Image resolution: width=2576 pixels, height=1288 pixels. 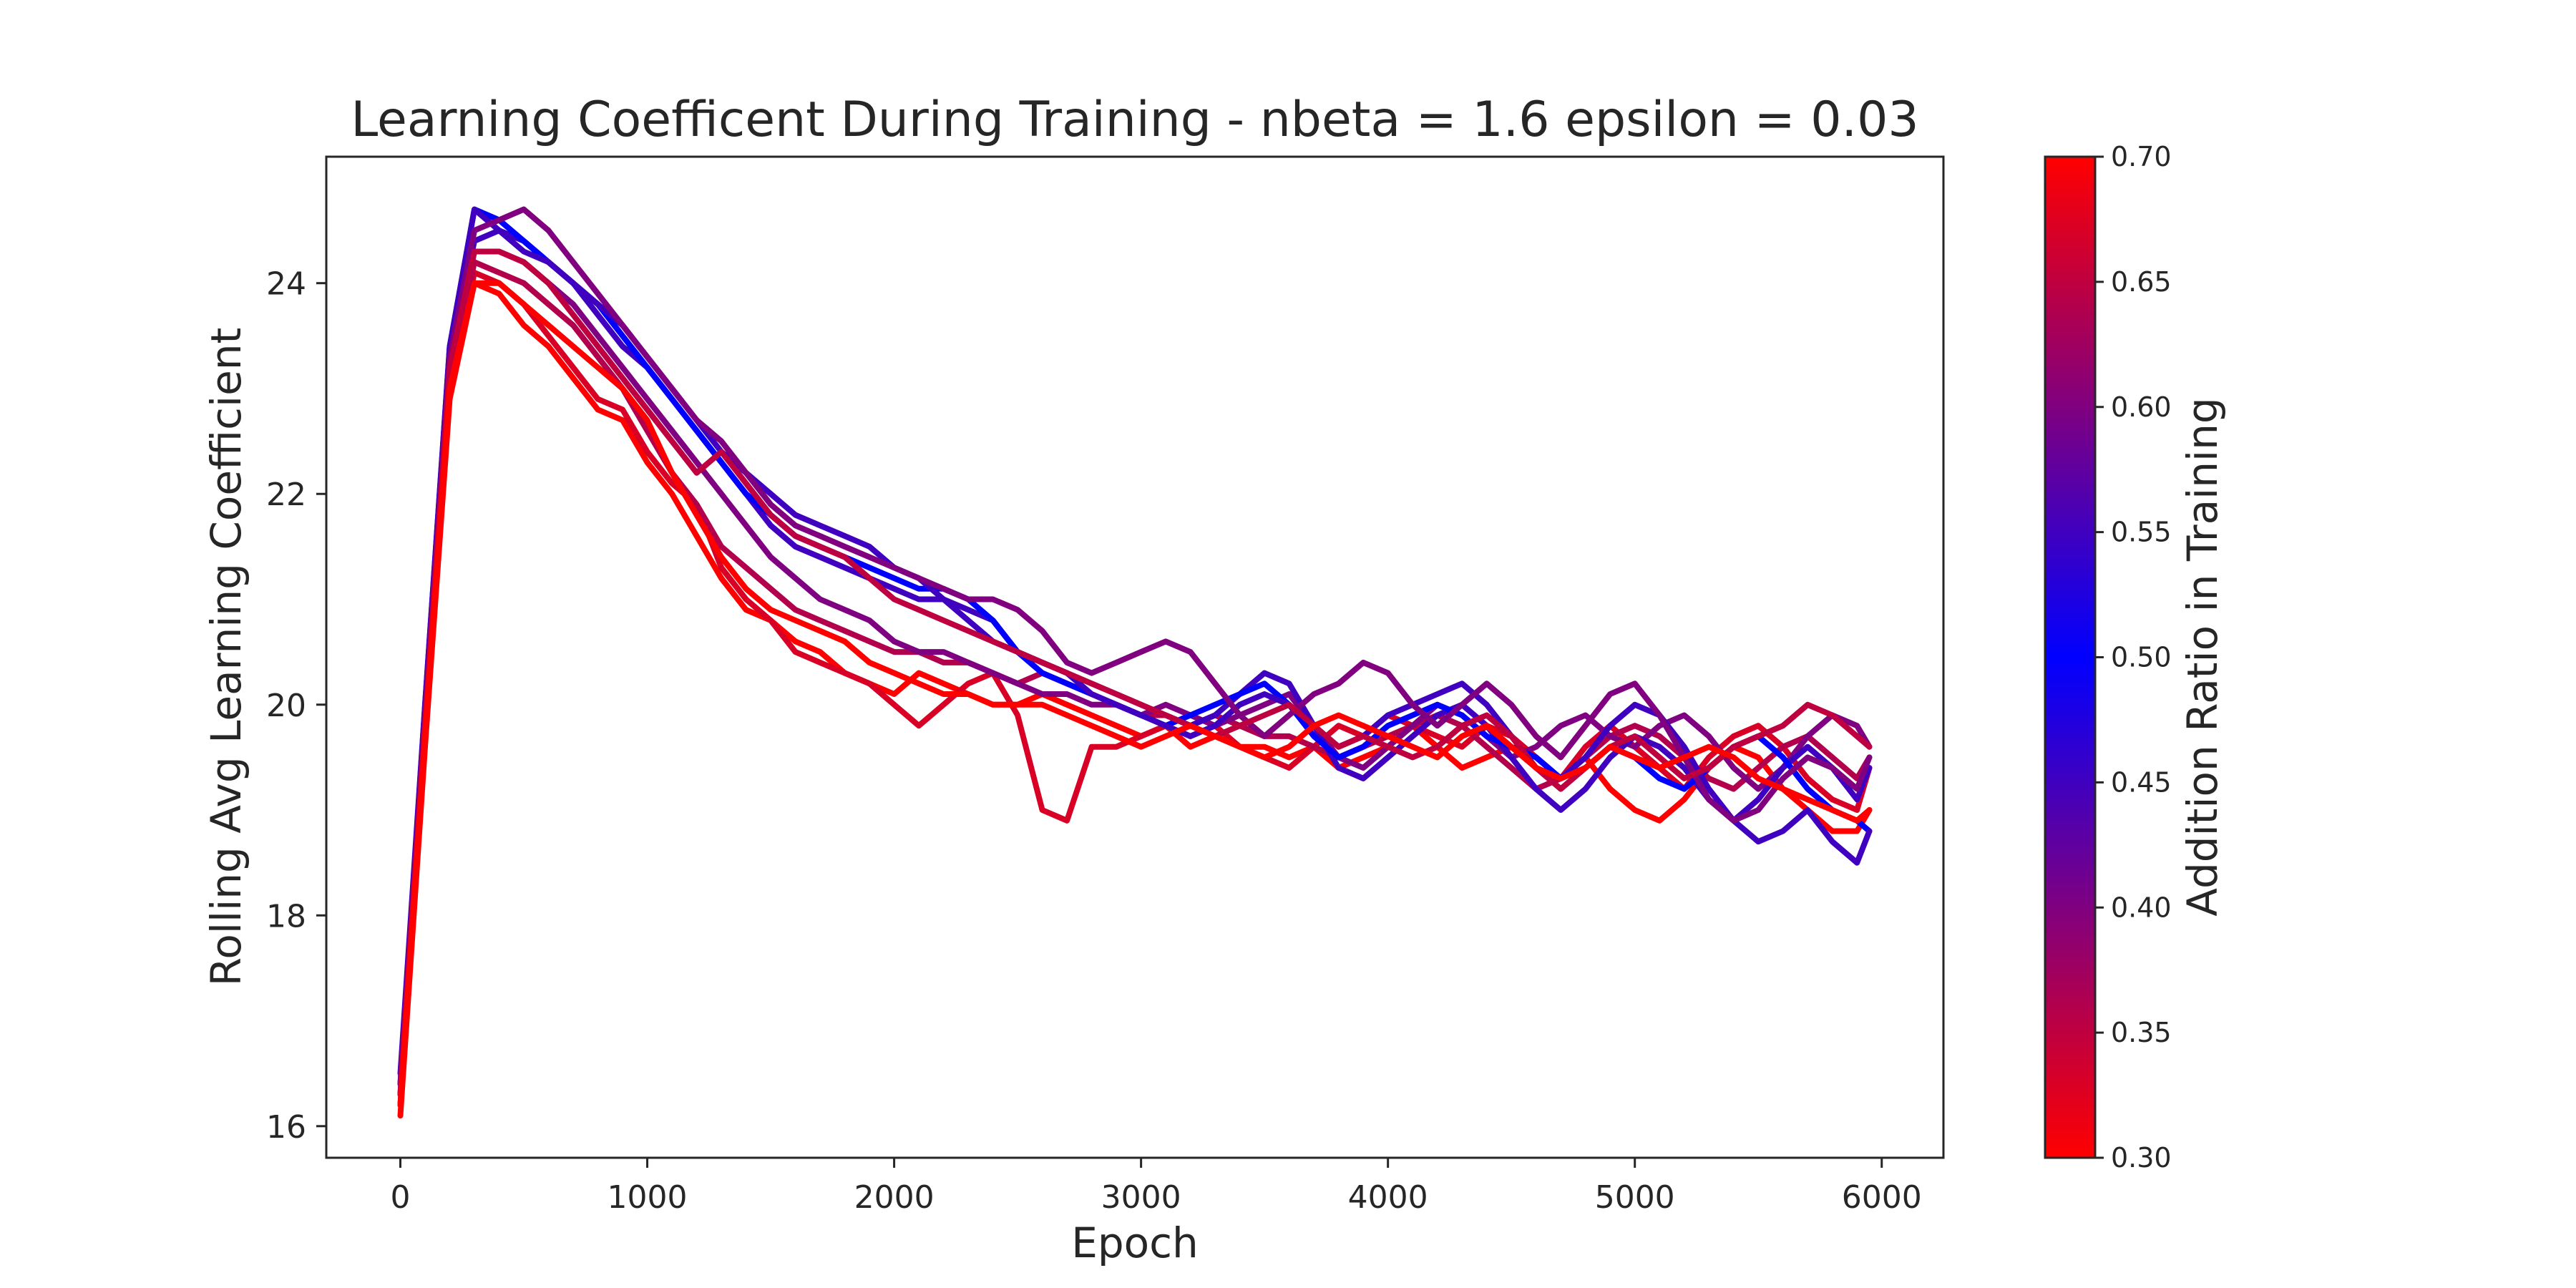 What do you see at coordinates (2141, 907) in the screenshot?
I see `colorbar-tick-label: 0.40` at bounding box center [2141, 907].